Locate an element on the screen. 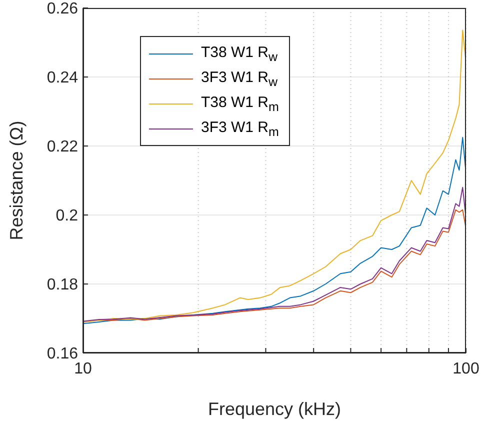 The width and height of the screenshot is (481, 421). y-tick-label: 0.22 is located at coordinates (62, 147).